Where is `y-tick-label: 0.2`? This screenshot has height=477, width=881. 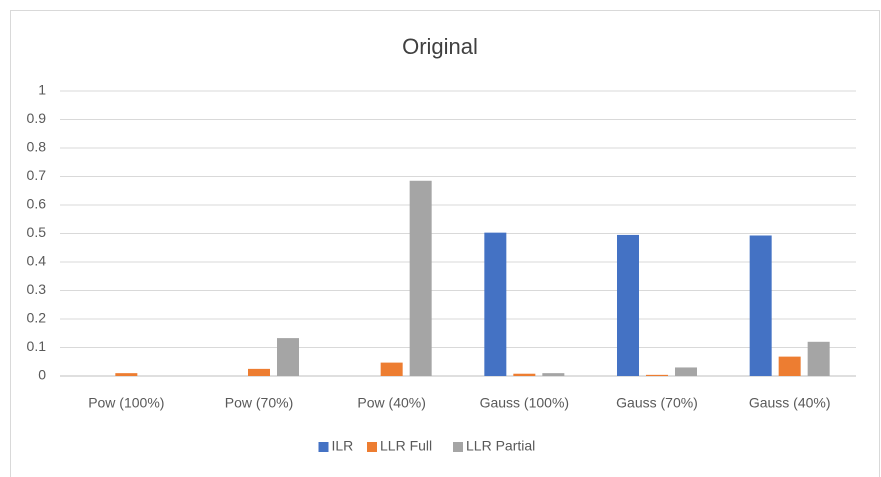
y-tick-label: 0.2 is located at coordinates (37, 318).